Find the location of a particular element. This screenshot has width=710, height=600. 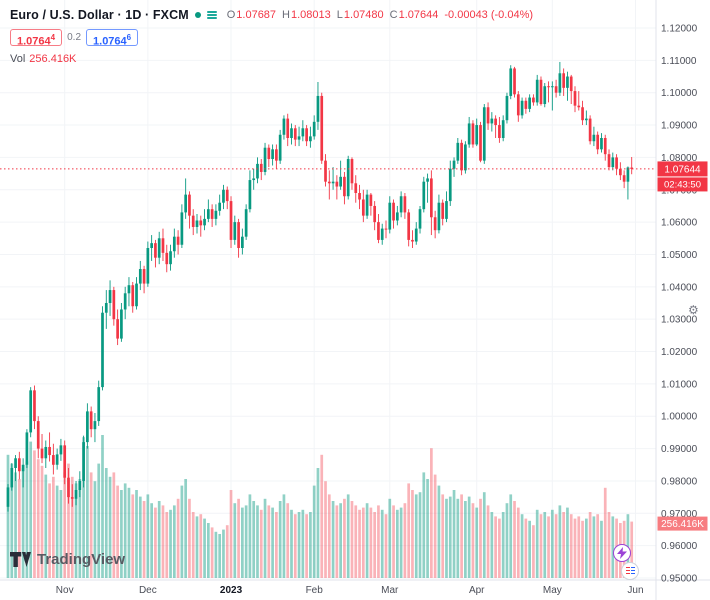

close-value: 1.07644 is located at coordinates (418, 15).